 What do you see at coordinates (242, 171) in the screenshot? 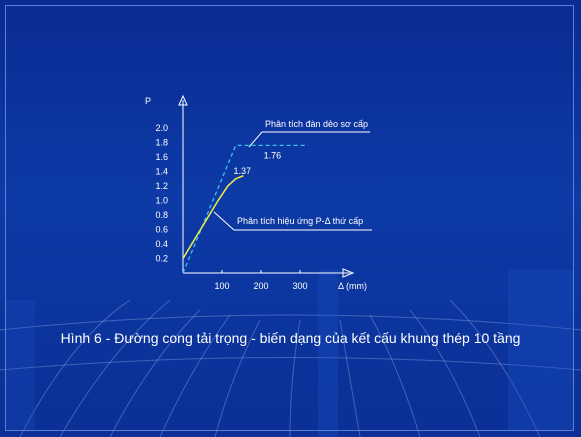
I see `pdelta-end-value: 1.37` at bounding box center [242, 171].